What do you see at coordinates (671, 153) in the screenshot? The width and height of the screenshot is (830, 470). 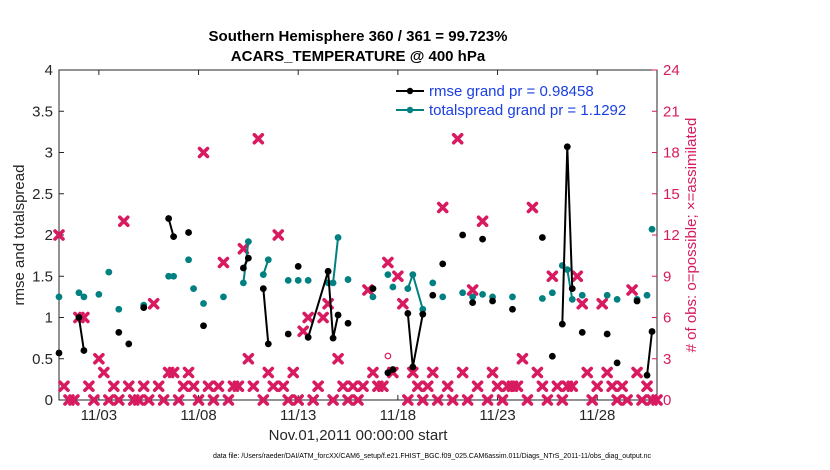 I see `y-right-tick-label: 18` at bounding box center [671, 153].